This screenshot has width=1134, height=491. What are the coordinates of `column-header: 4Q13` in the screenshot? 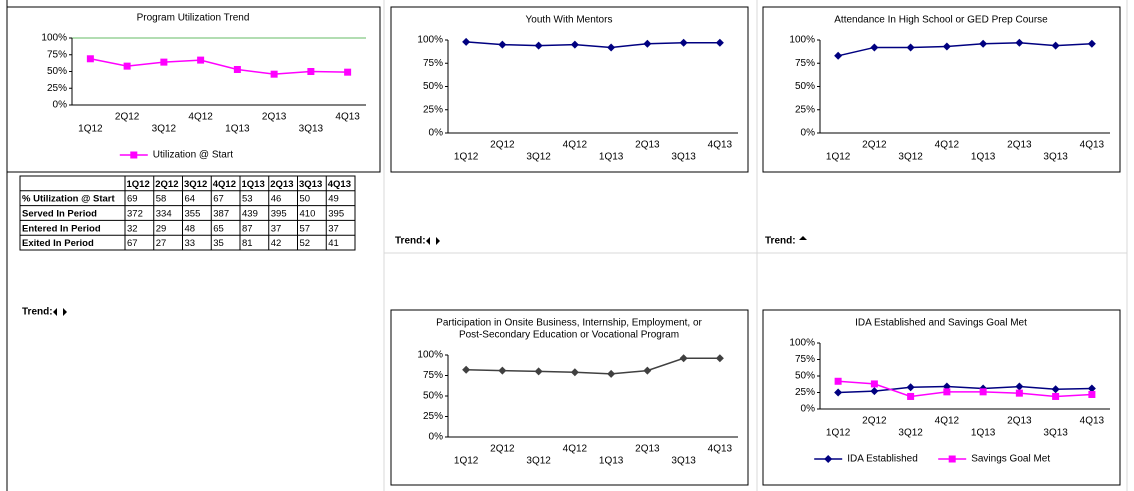 It's located at (339, 184).